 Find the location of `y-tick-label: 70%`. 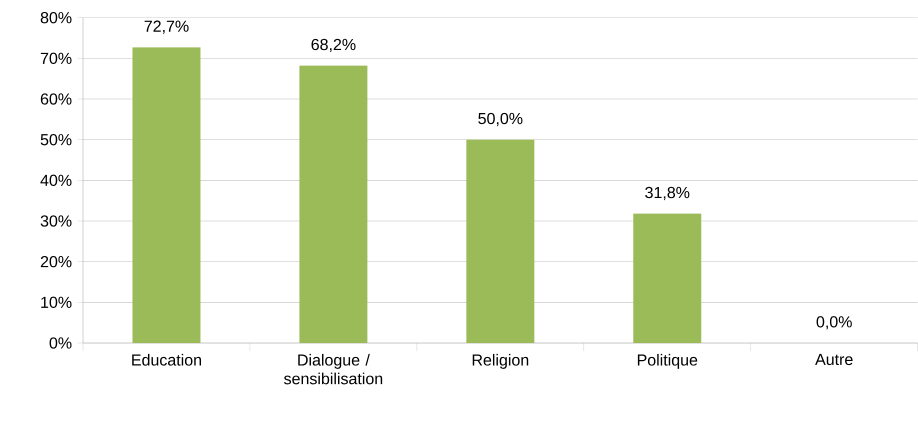

y-tick-label: 70% is located at coordinates (56, 58).